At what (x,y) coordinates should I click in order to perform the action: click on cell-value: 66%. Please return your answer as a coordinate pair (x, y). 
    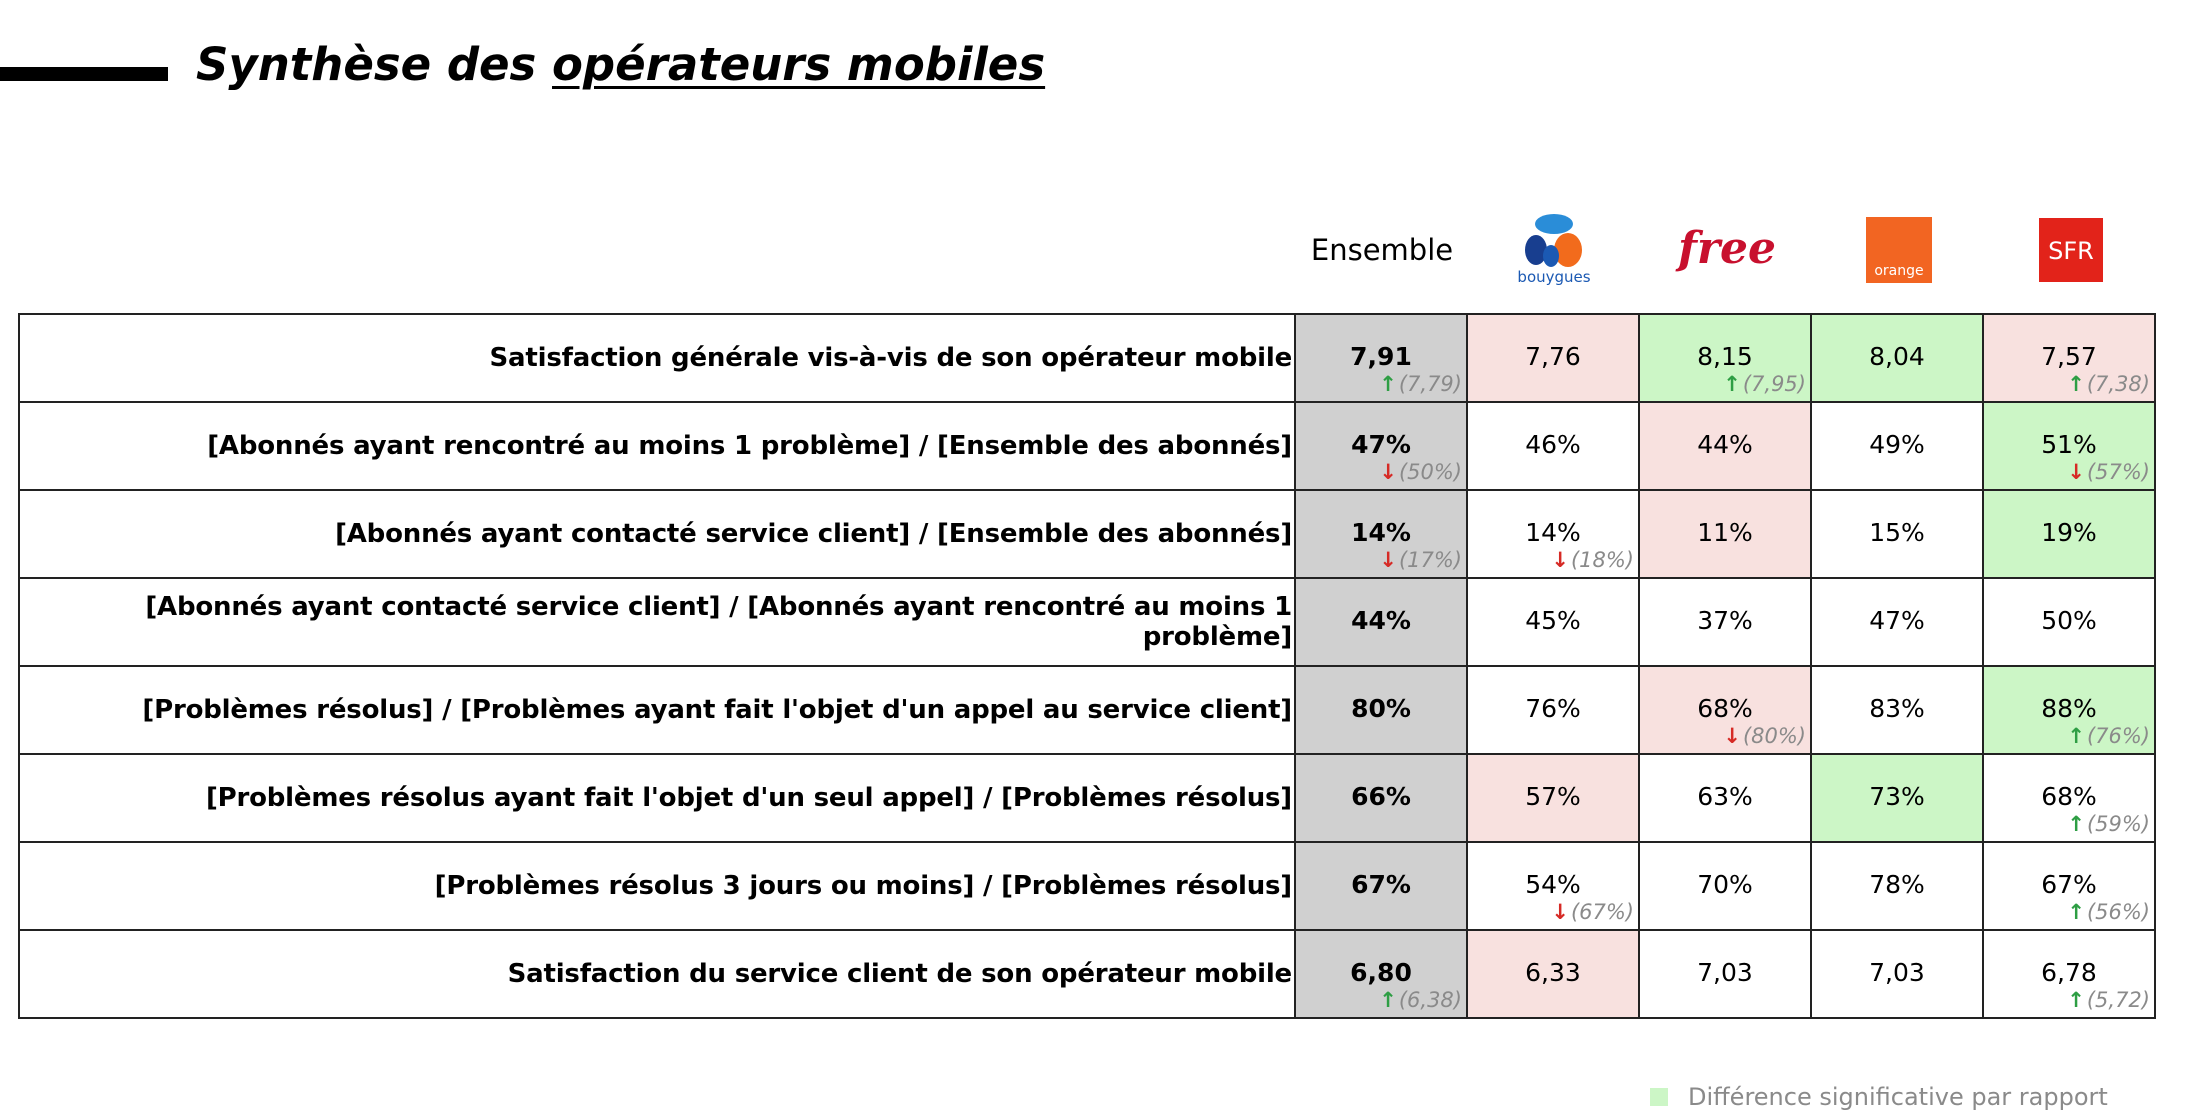
    Looking at the image, I should click on (1381, 796).